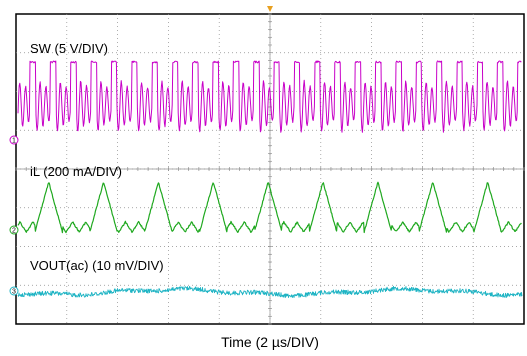  What do you see at coordinates (97, 265) in the screenshot?
I see `series-label-vout: VOUT(ac) (10 mV/DIV)` at bounding box center [97, 265].